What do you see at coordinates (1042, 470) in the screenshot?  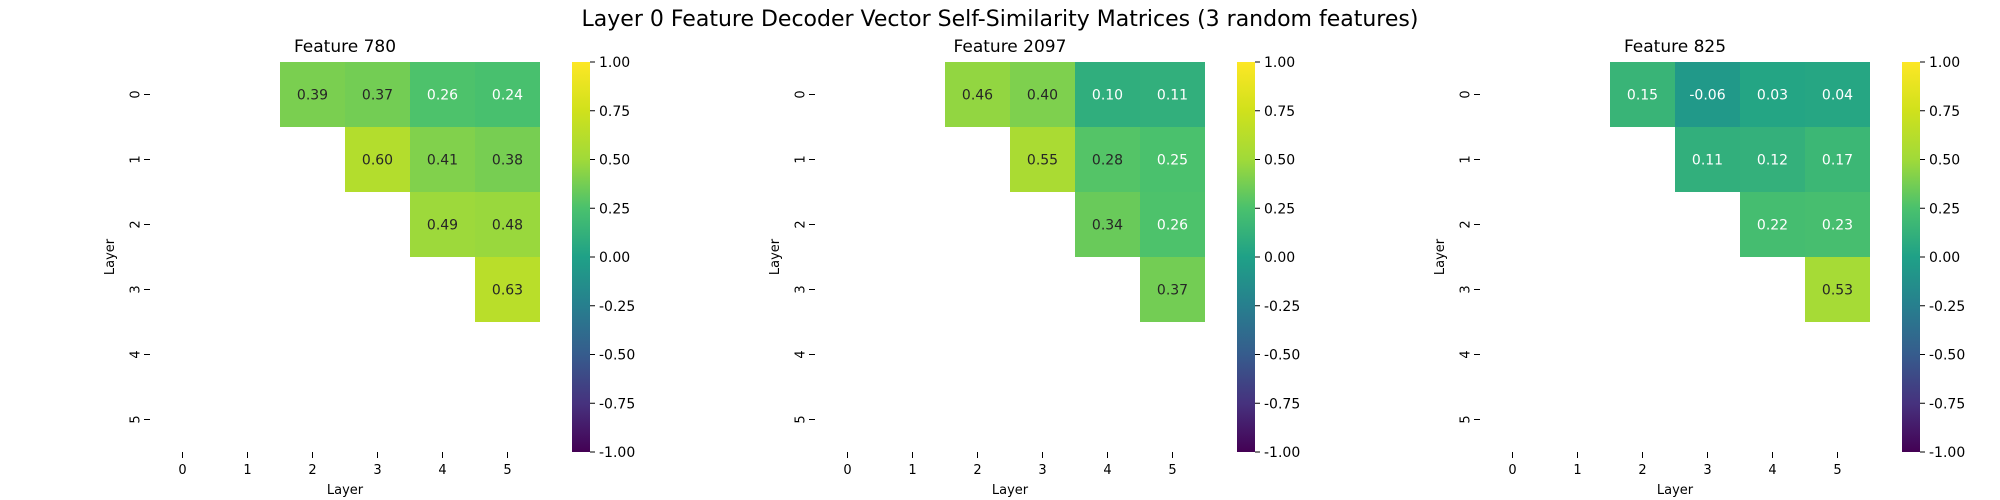 I see `x-tick-label: 3` at bounding box center [1042, 470].